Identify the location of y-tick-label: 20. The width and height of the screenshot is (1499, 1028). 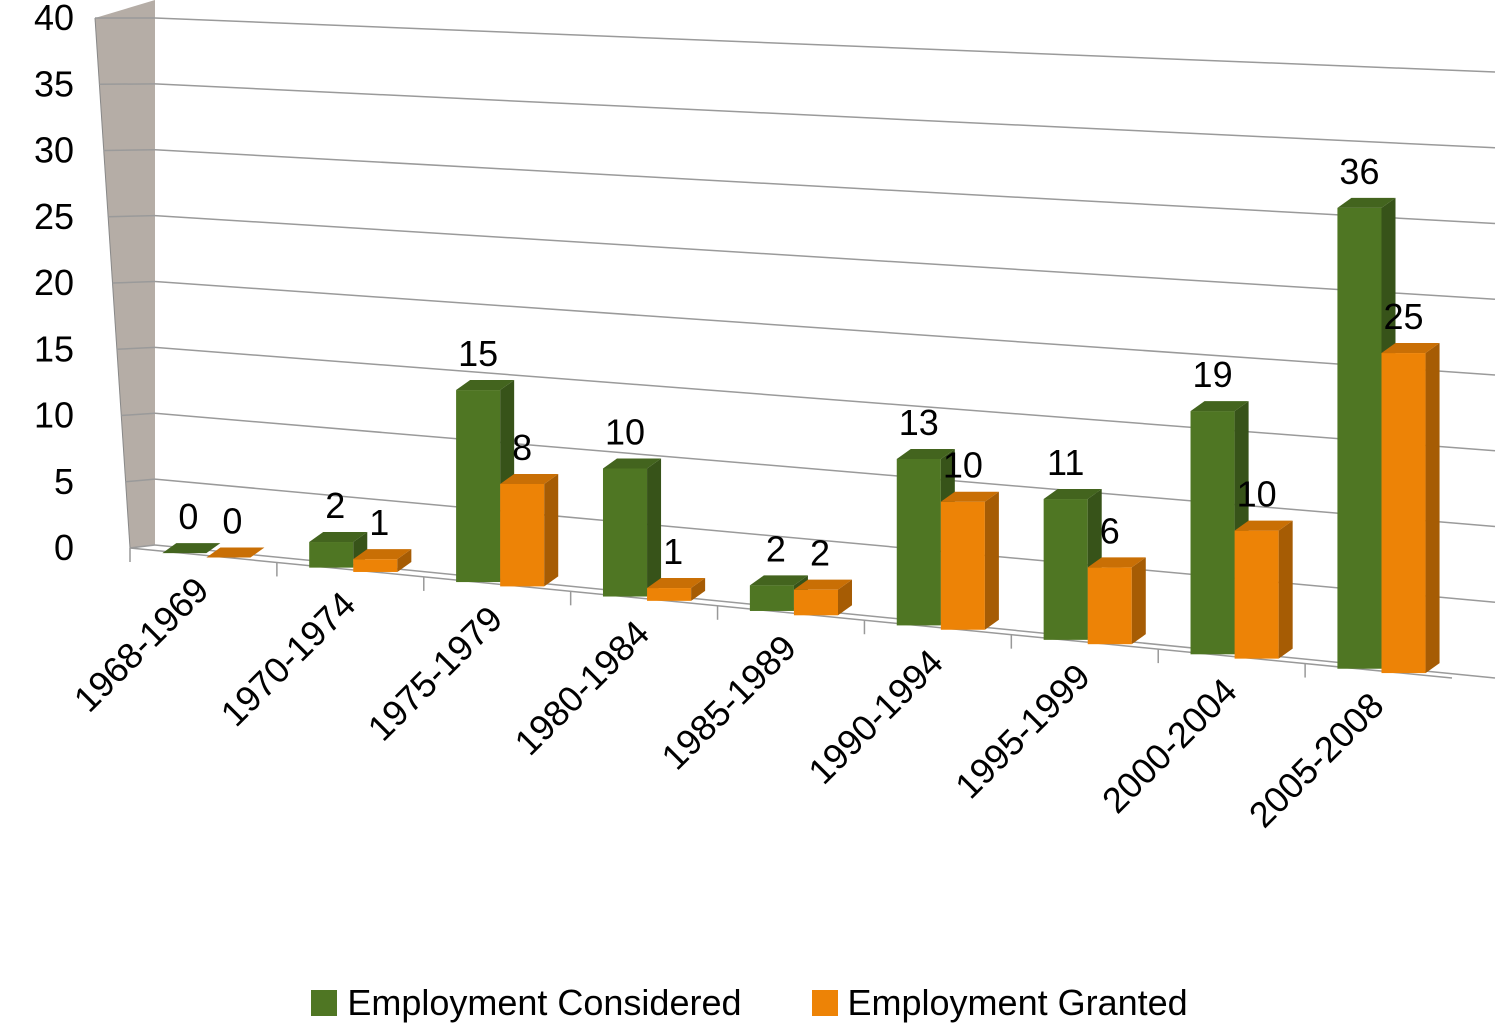
(54, 282).